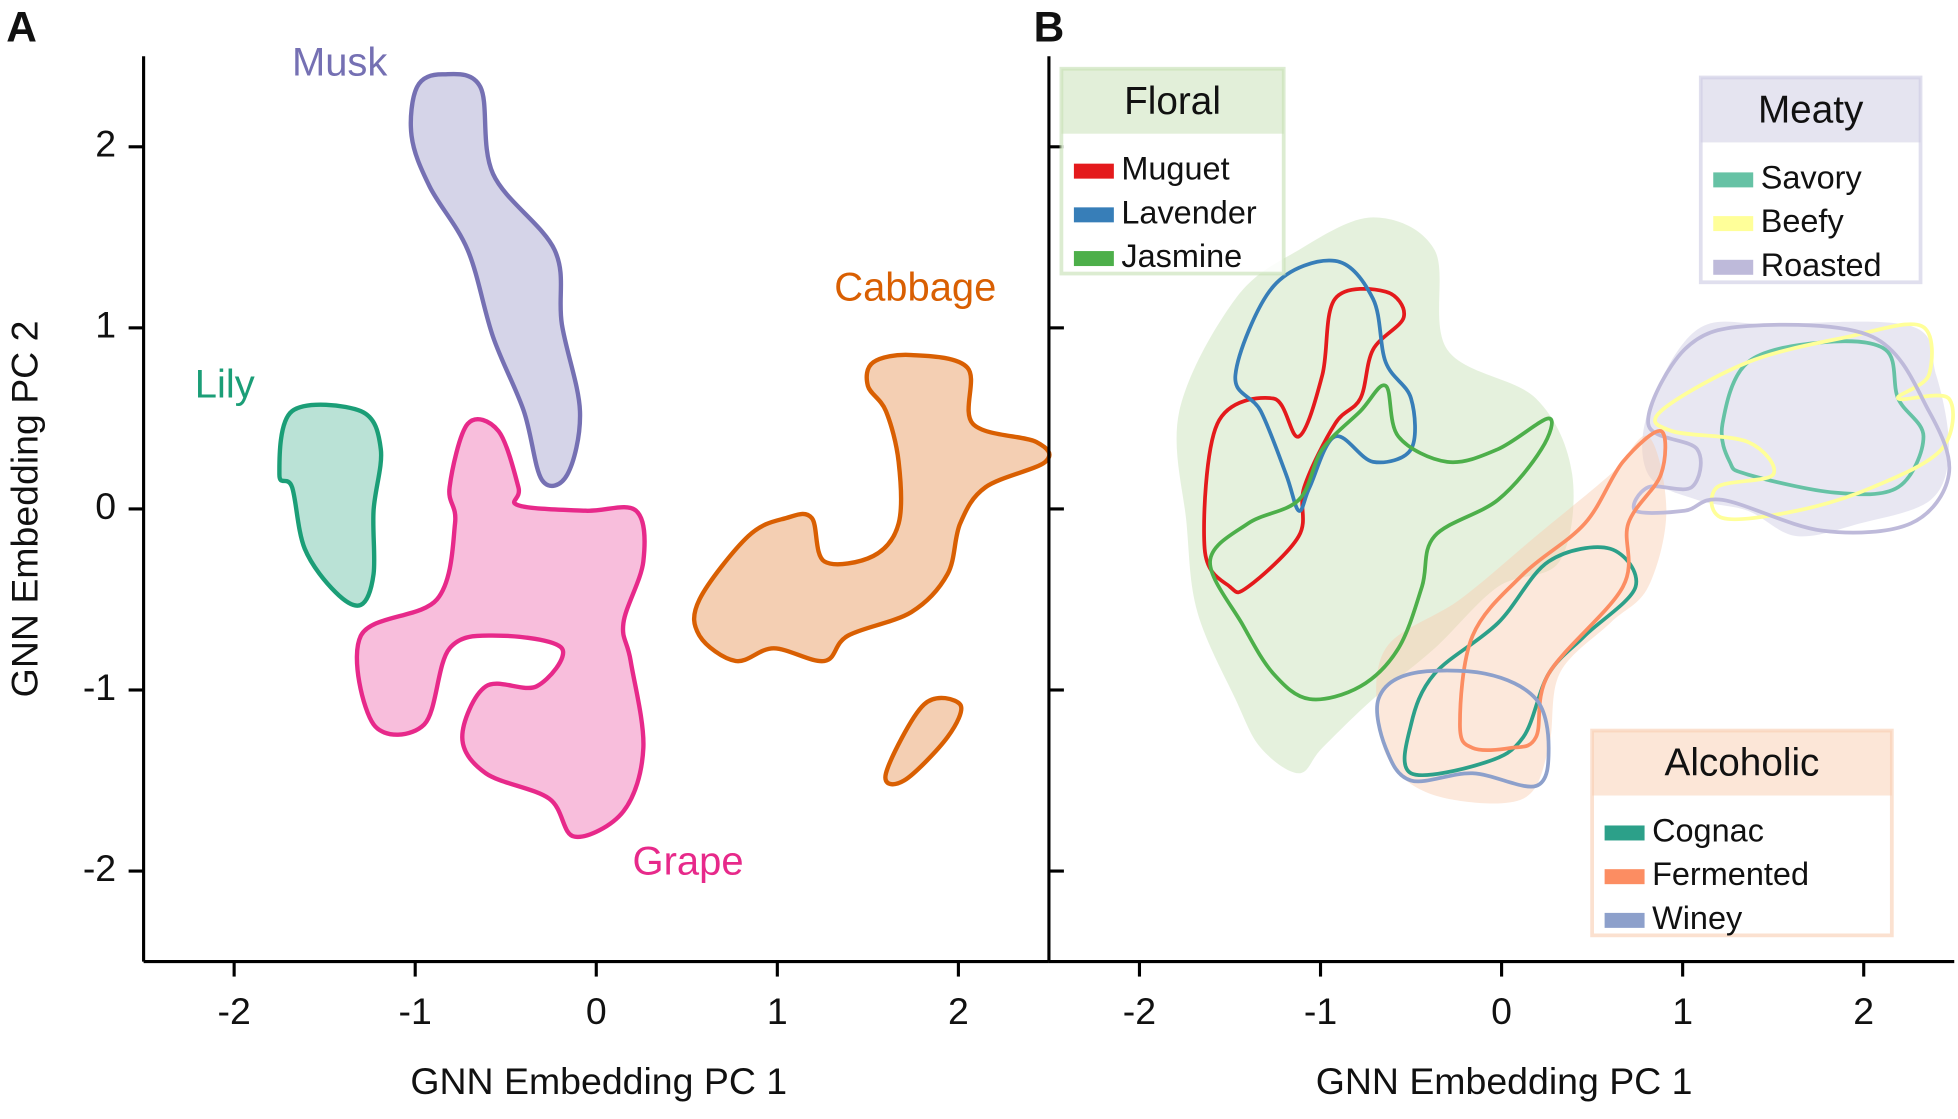 The width and height of the screenshot is (1958, 1119). What do you see at coordinates (105, 144) in the screenshot?
I see `y-tick-label: 2` at bounding box center [105, 144].